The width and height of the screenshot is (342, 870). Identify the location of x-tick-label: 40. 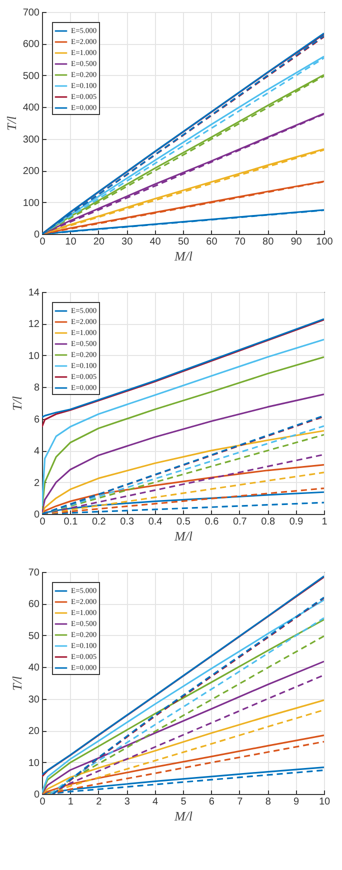
(156, 242).